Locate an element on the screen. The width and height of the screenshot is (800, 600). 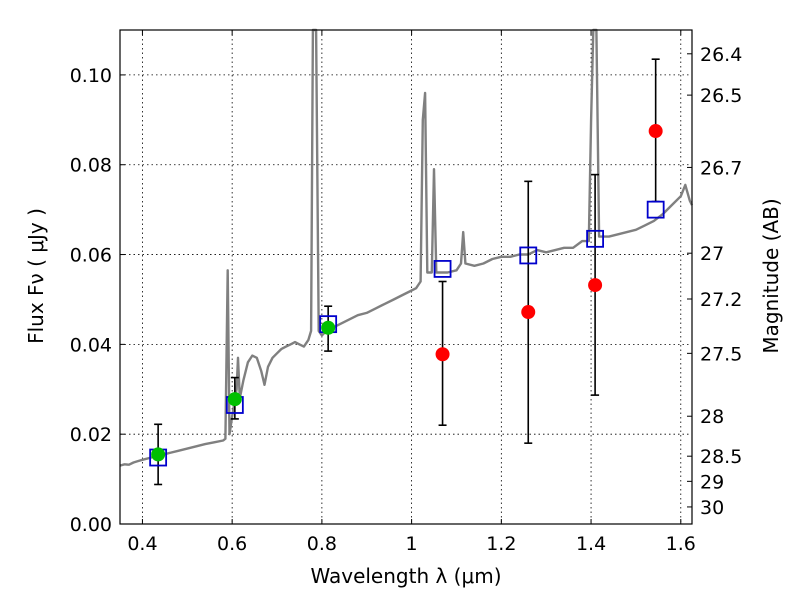
right-tick-label: 28.5 is located at coordinates (721, 457).